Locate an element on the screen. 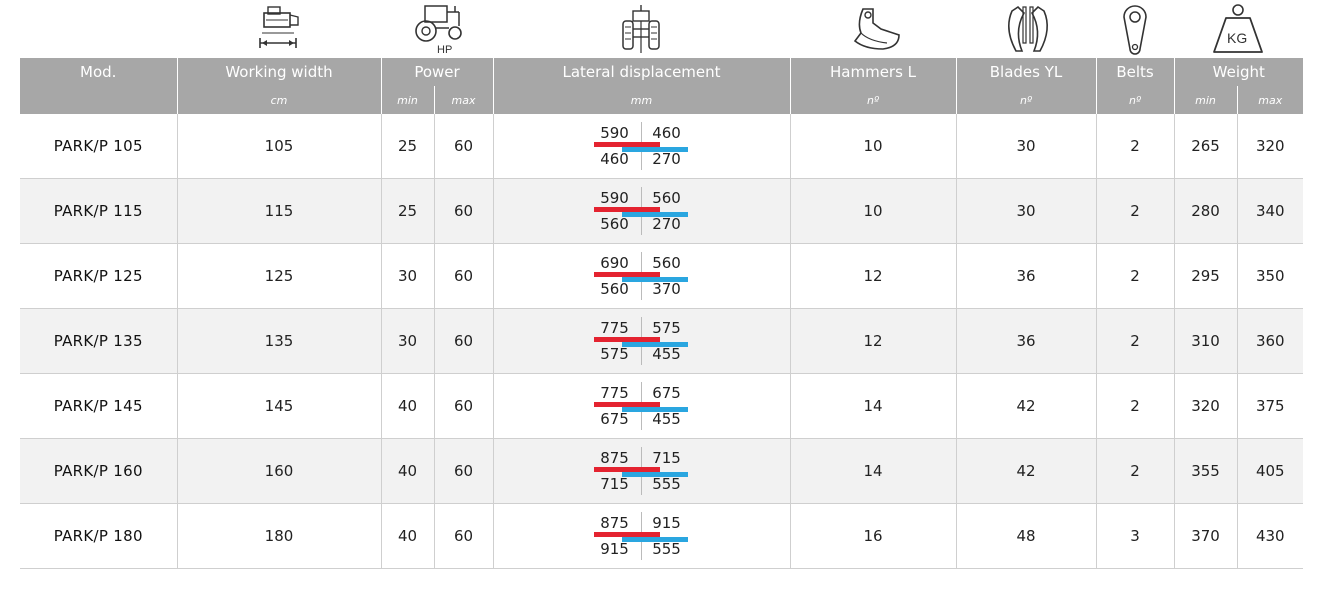  table-row: PARK/P 160 160 40 60 875 715 715 555 14 42 2 355 405 is located at coordinates (662, 471).